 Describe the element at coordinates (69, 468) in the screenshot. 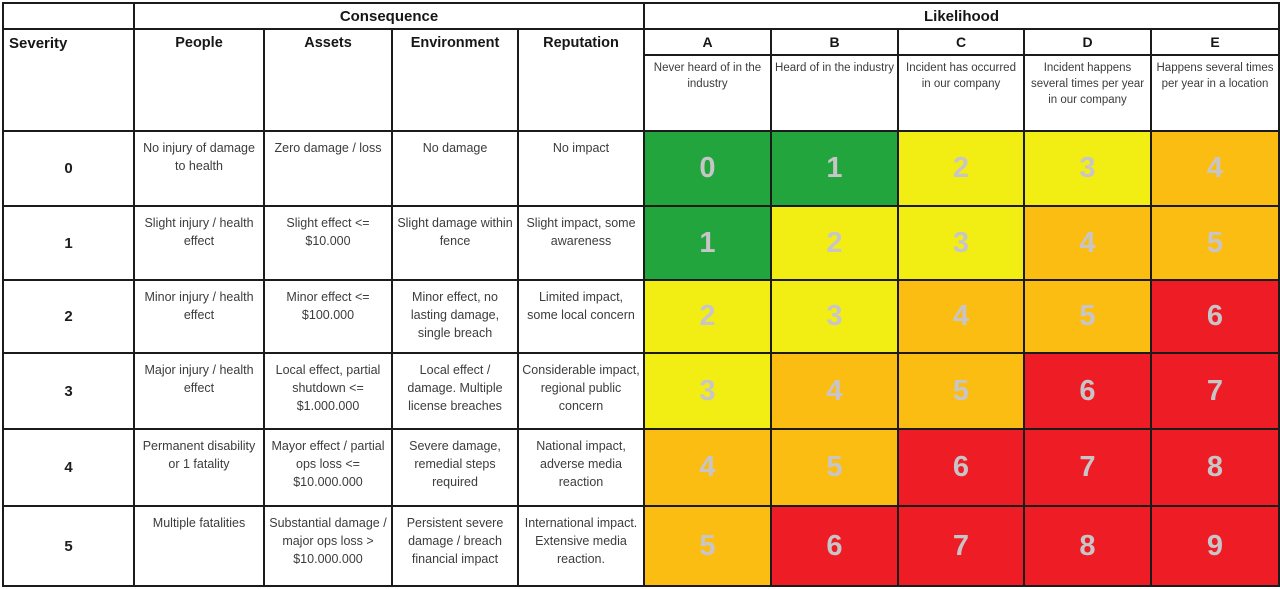

I see `severity-value: 4` at that location.